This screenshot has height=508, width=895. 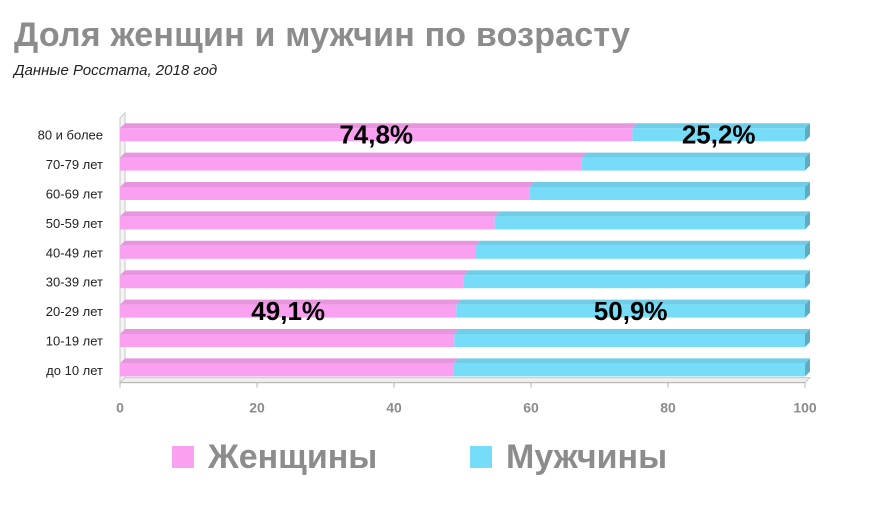 What do you see at coordinates (257, 408) in the screenshot?
I see `x-tick-label: 20` at bounding box center [257, 408].